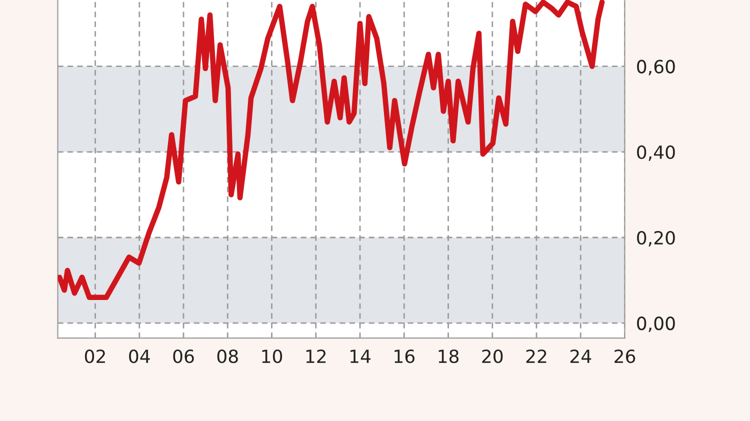  What do you see at coordinates (183, 356) in the screenshot?
I see `x-tick-label: 06` at bounding box center [183, 356].